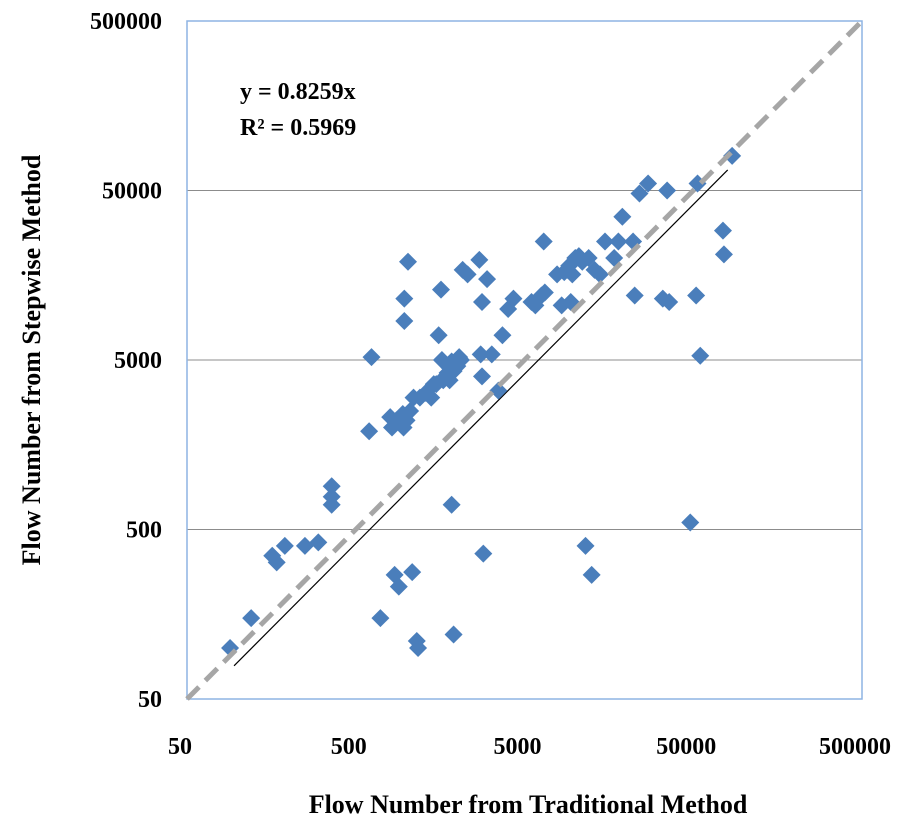 This screenshot has width=918, height=822. What do you see at coordinates (855, 747) in the screenshot?
I see `x-tick-label: 500000` at bounding box center [855, 747].